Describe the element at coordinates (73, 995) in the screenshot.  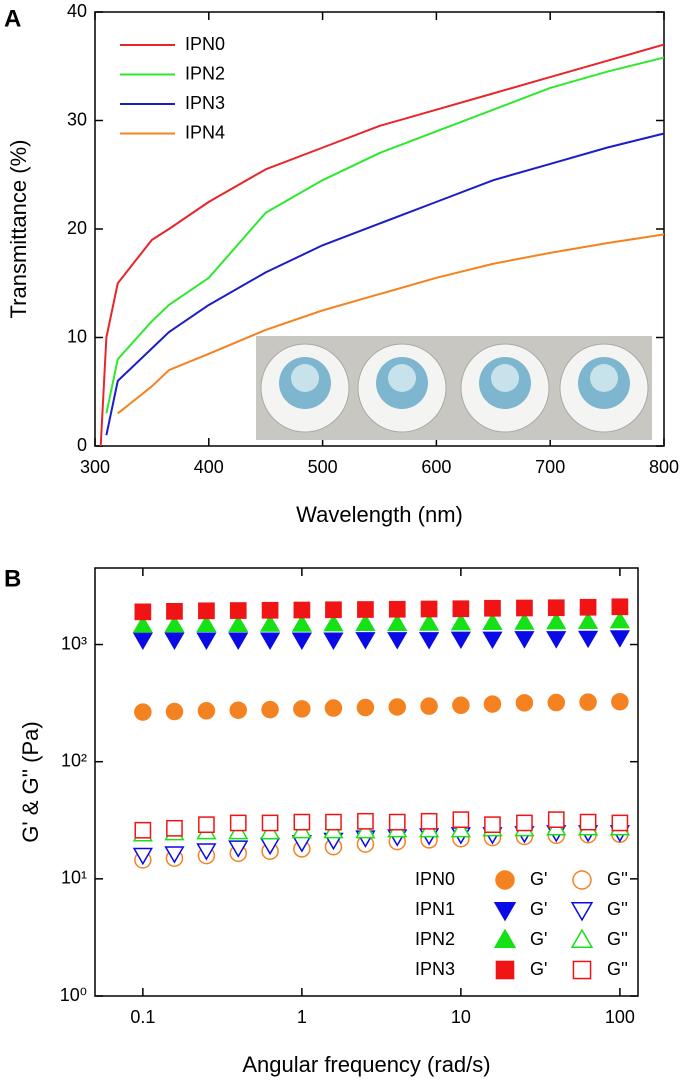
I see `y-tick-label: 10⁰` at that location.